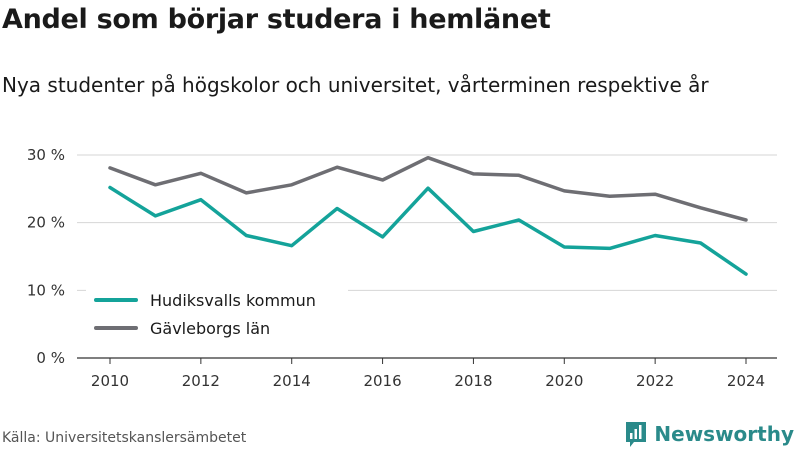 The height and width of the screenshot is (450, 800). What do you see at coordinates (724, 434) in the screenshot?
I see `brand-name: Newsworthy` at bounding box center [724, 434].